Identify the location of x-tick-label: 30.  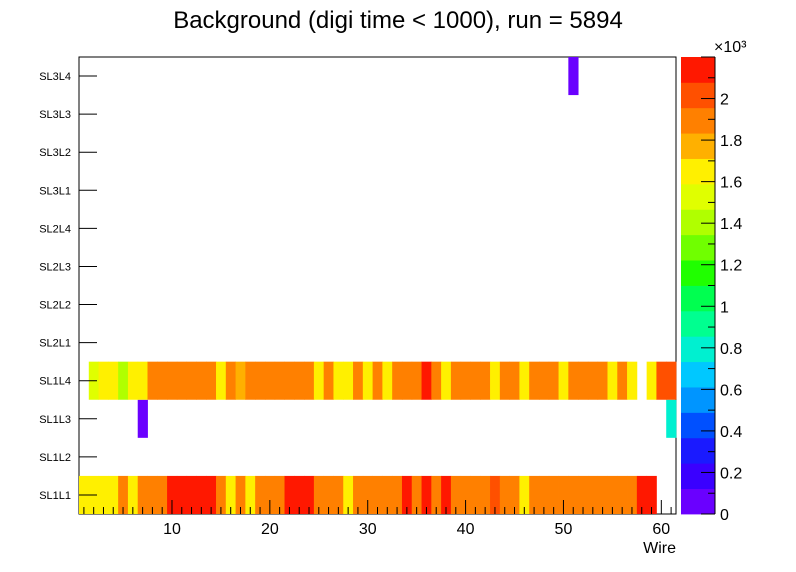
(368, 529).